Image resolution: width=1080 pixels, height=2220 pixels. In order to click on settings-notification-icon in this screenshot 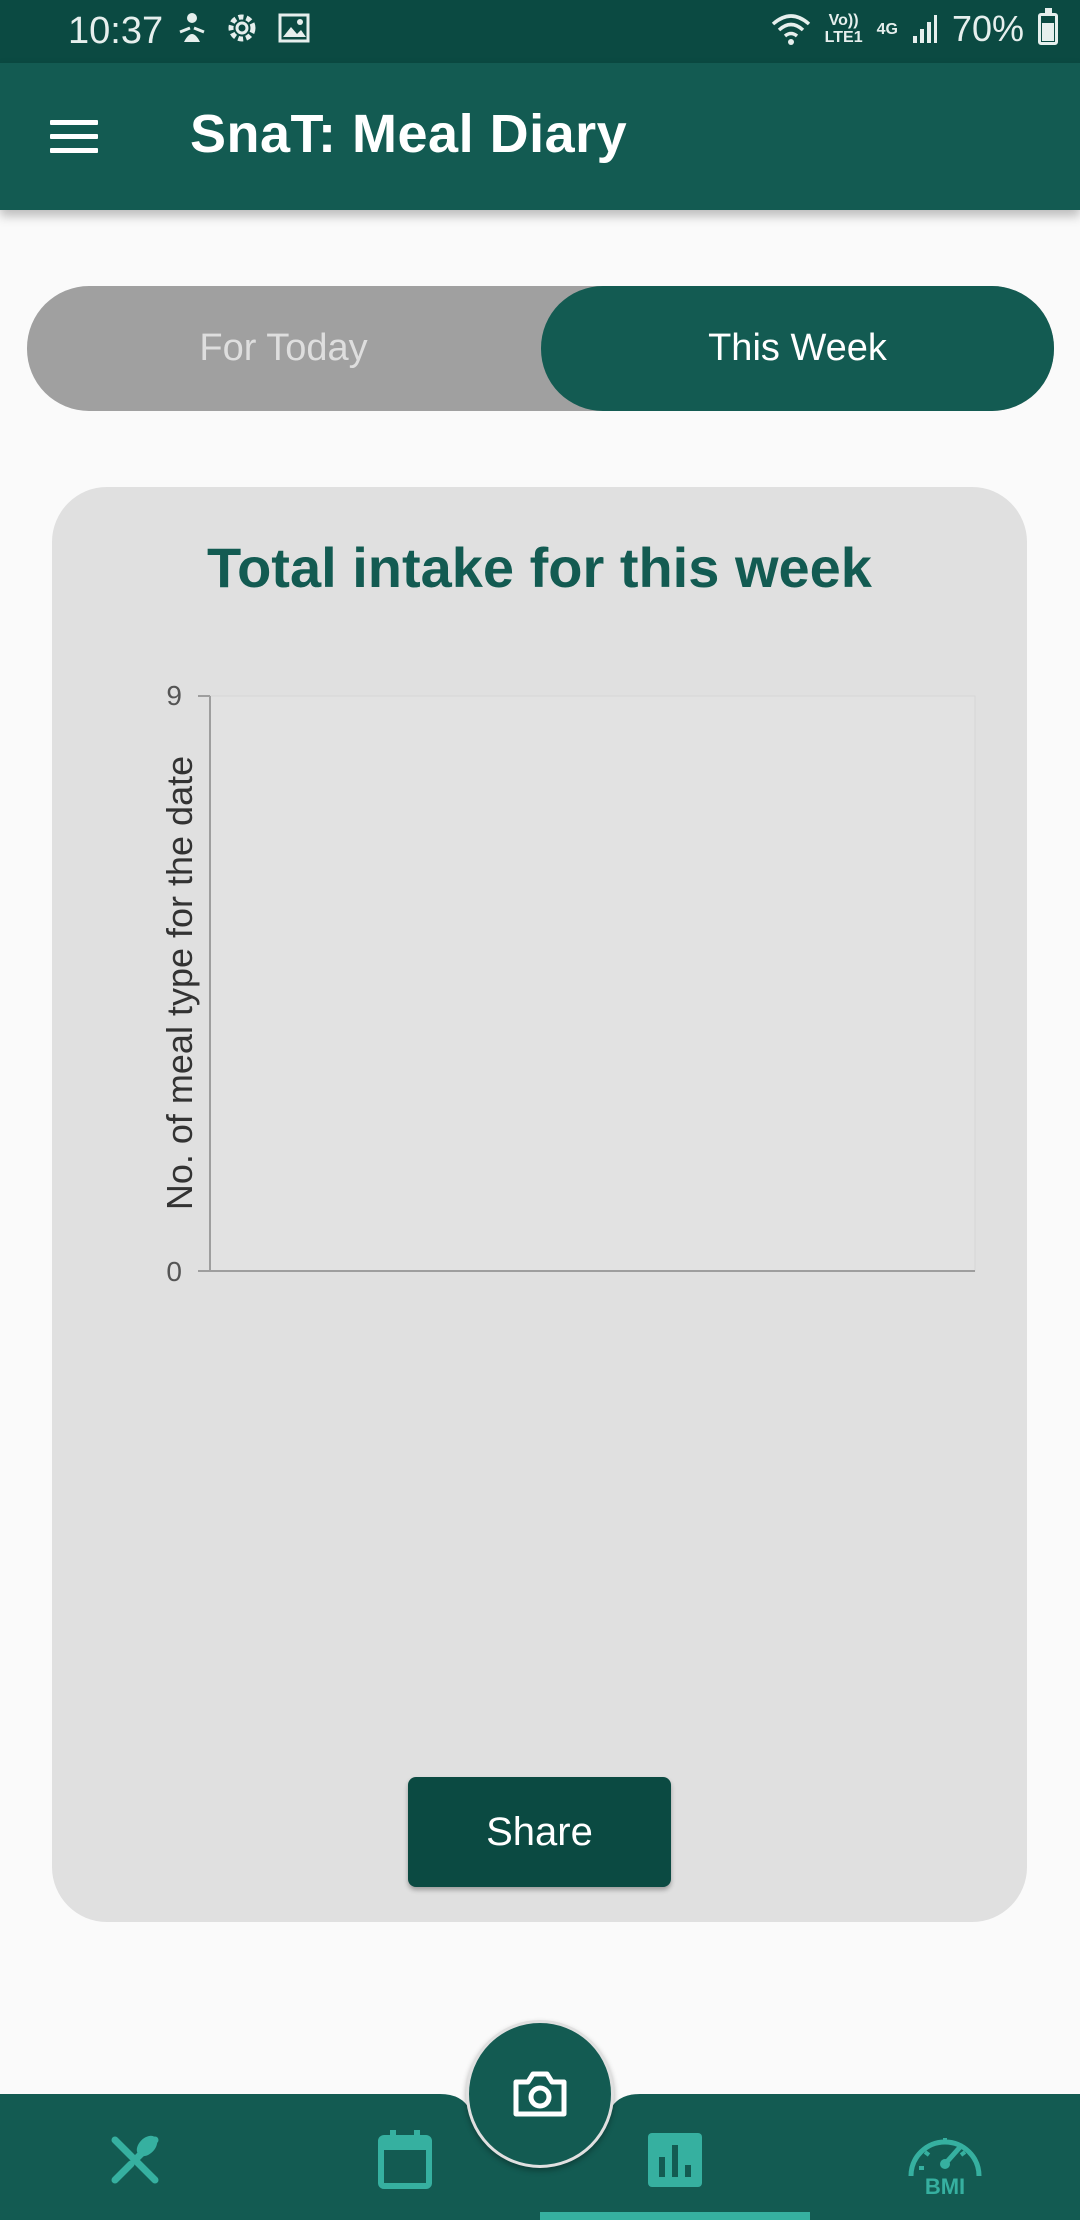, I will do `click(242, 28)`.